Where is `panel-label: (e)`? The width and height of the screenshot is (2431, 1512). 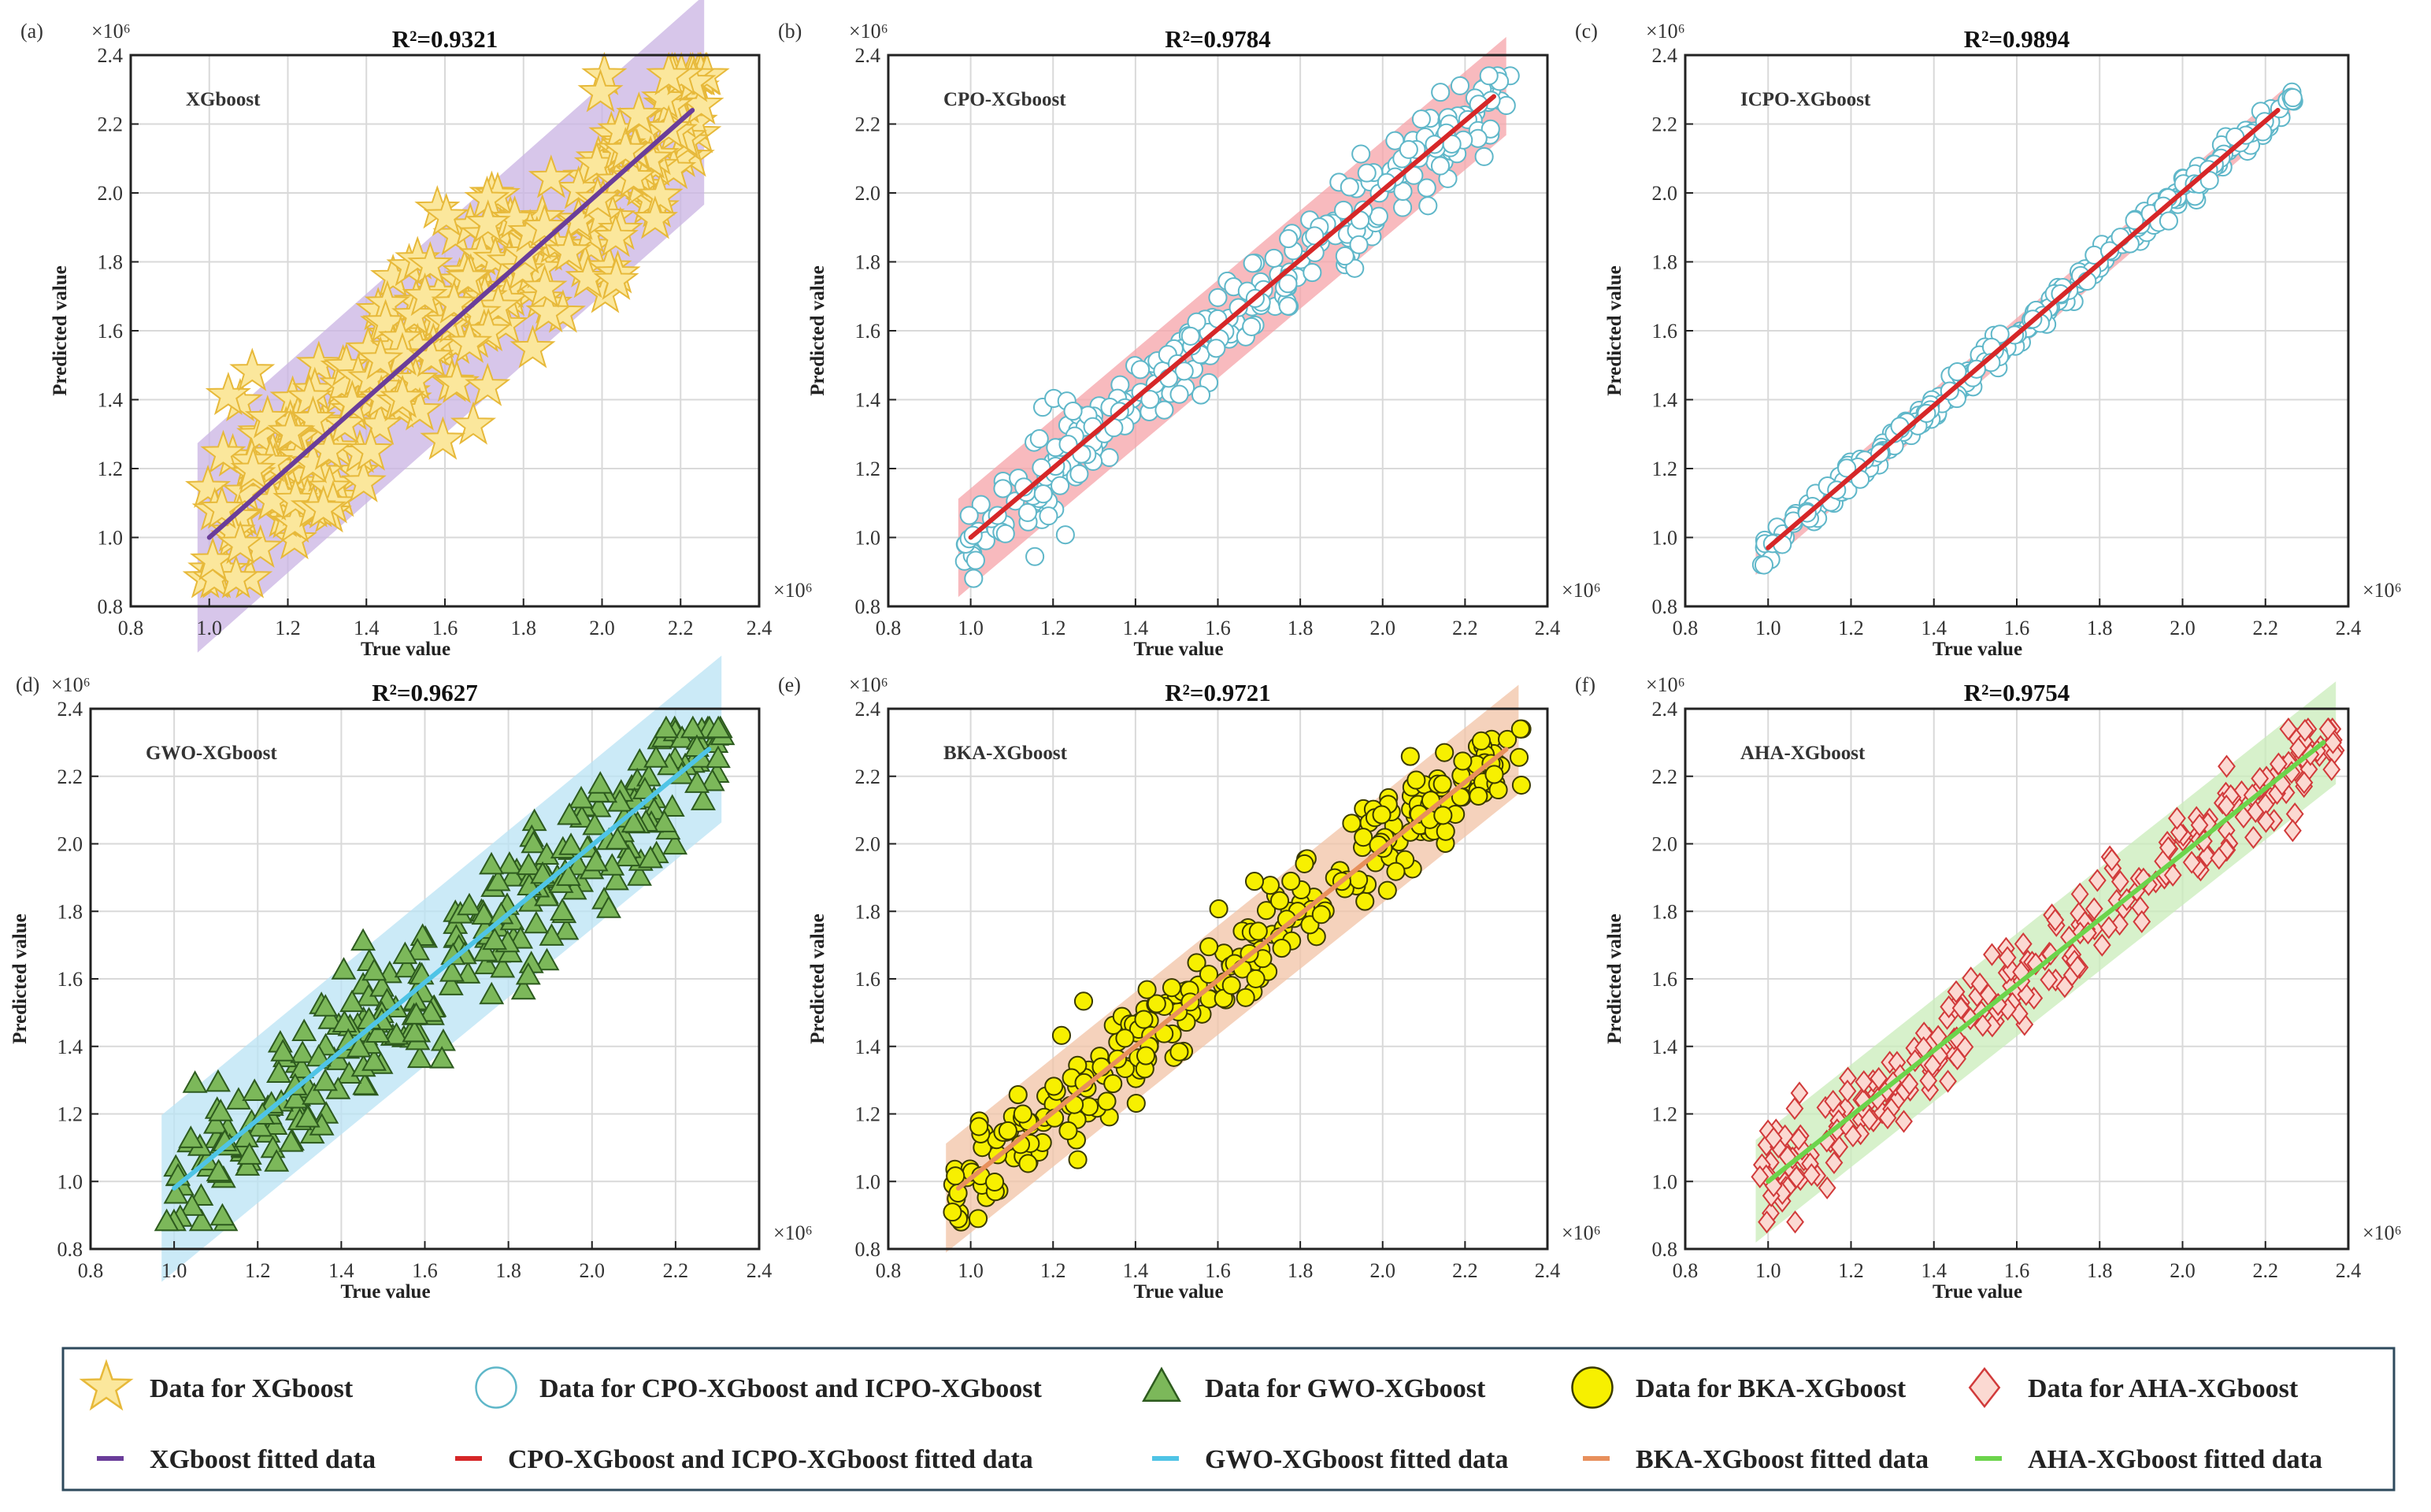
panel-label: (e) is located at coordinates (789, 684).